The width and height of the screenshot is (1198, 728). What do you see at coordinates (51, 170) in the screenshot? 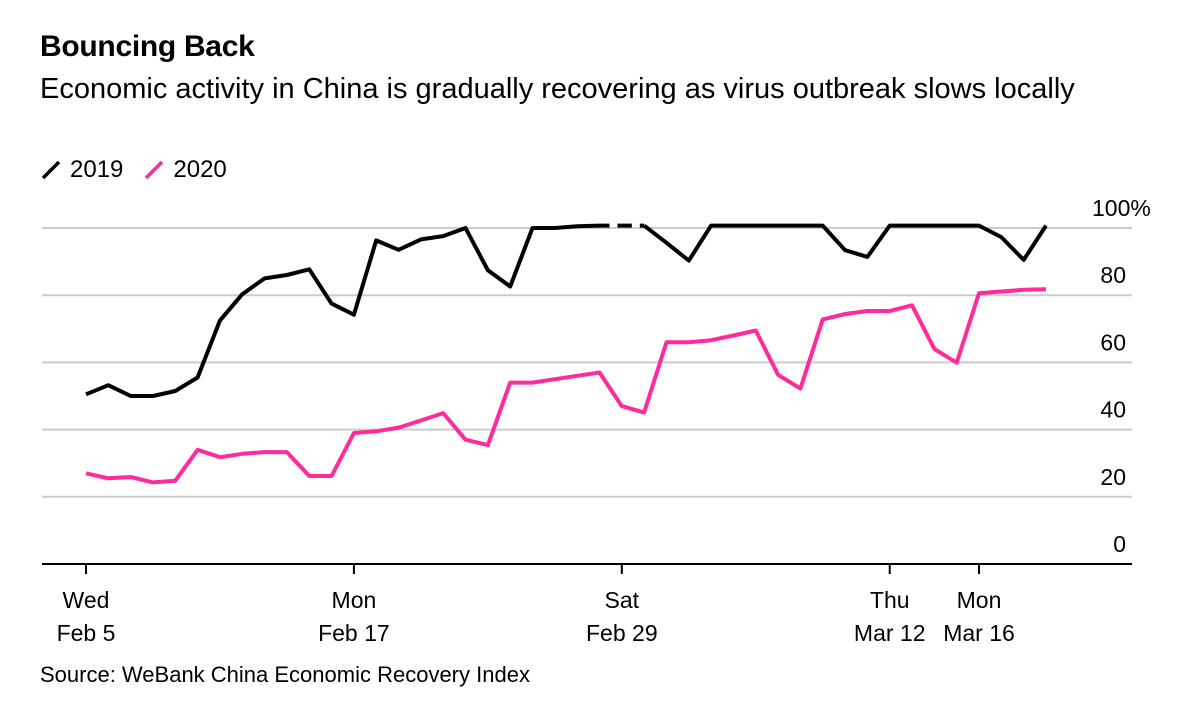
I see `legend-swatch-2019` at bounding box center [51, 170].